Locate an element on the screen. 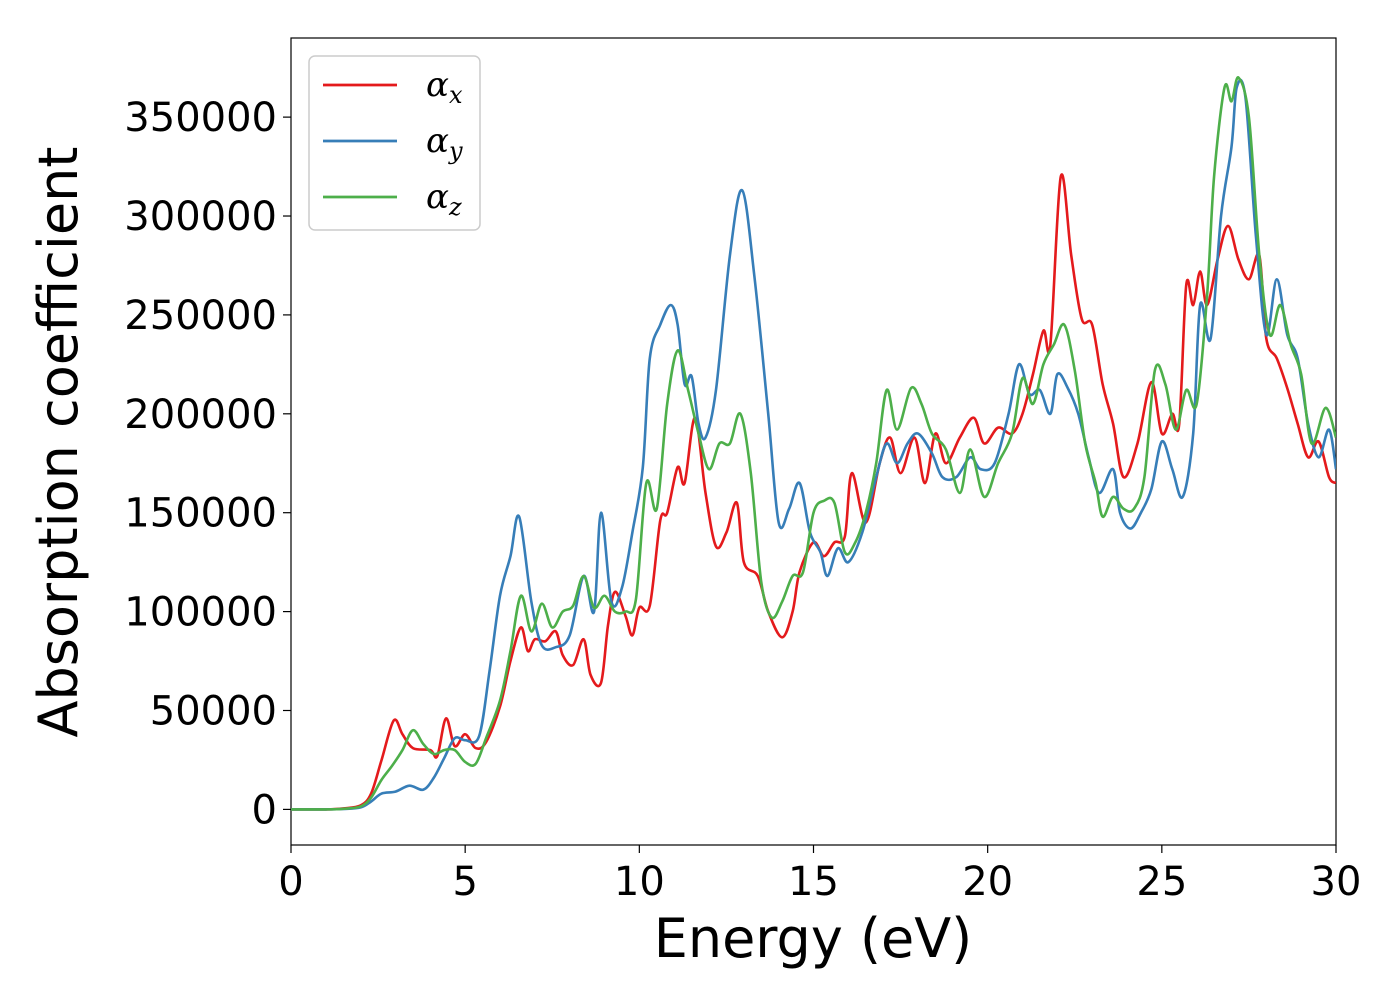 The width and height of the screenshot is (1400, 1000). x-tick-label: 20 is located at coordinates (987, 882).